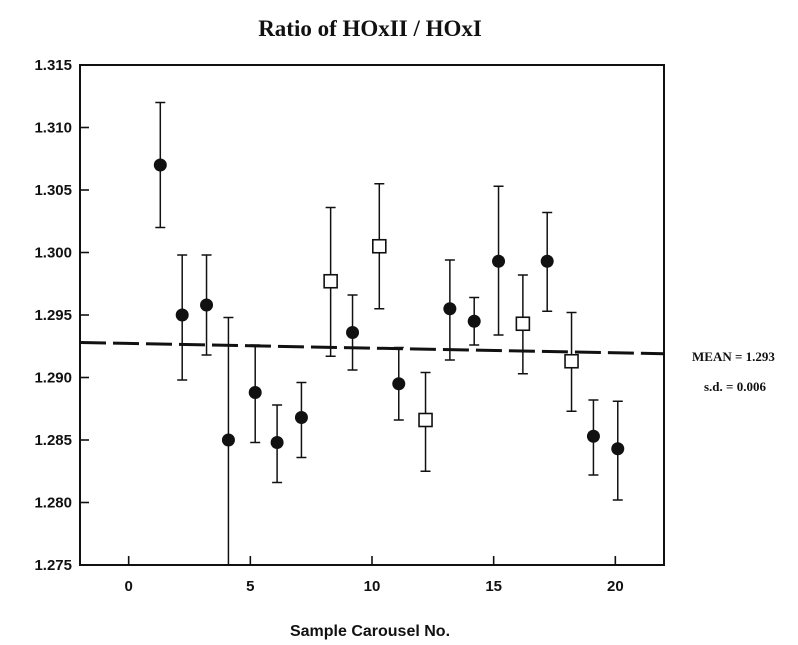 The height and width of the screenshot is (645, 798). What do you see at coordinates (53, 253) in the screenshot?
I see `y-tick-label: 1.300` at bounding box center [53, 253].